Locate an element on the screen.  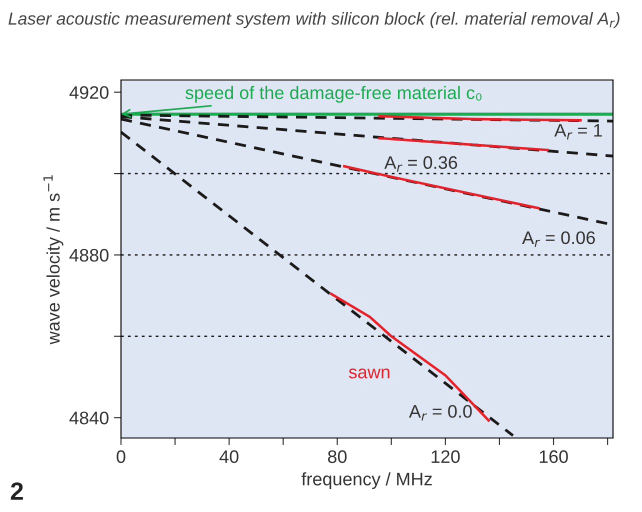
y-tick-label: 4920 is located at coordinates (88, 92).